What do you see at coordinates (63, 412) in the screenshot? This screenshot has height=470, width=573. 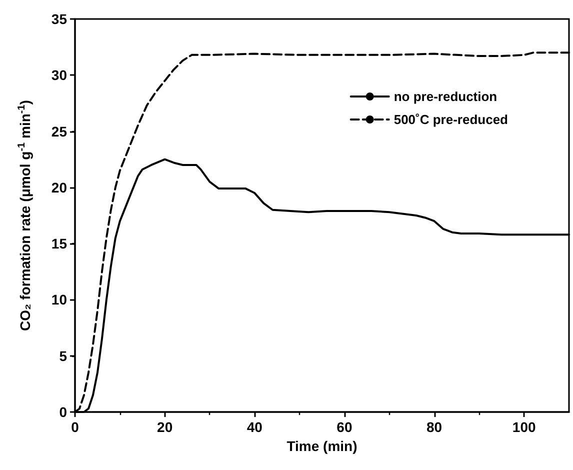 I see `y-tick-label: 0` at bounding box center [63, 412].